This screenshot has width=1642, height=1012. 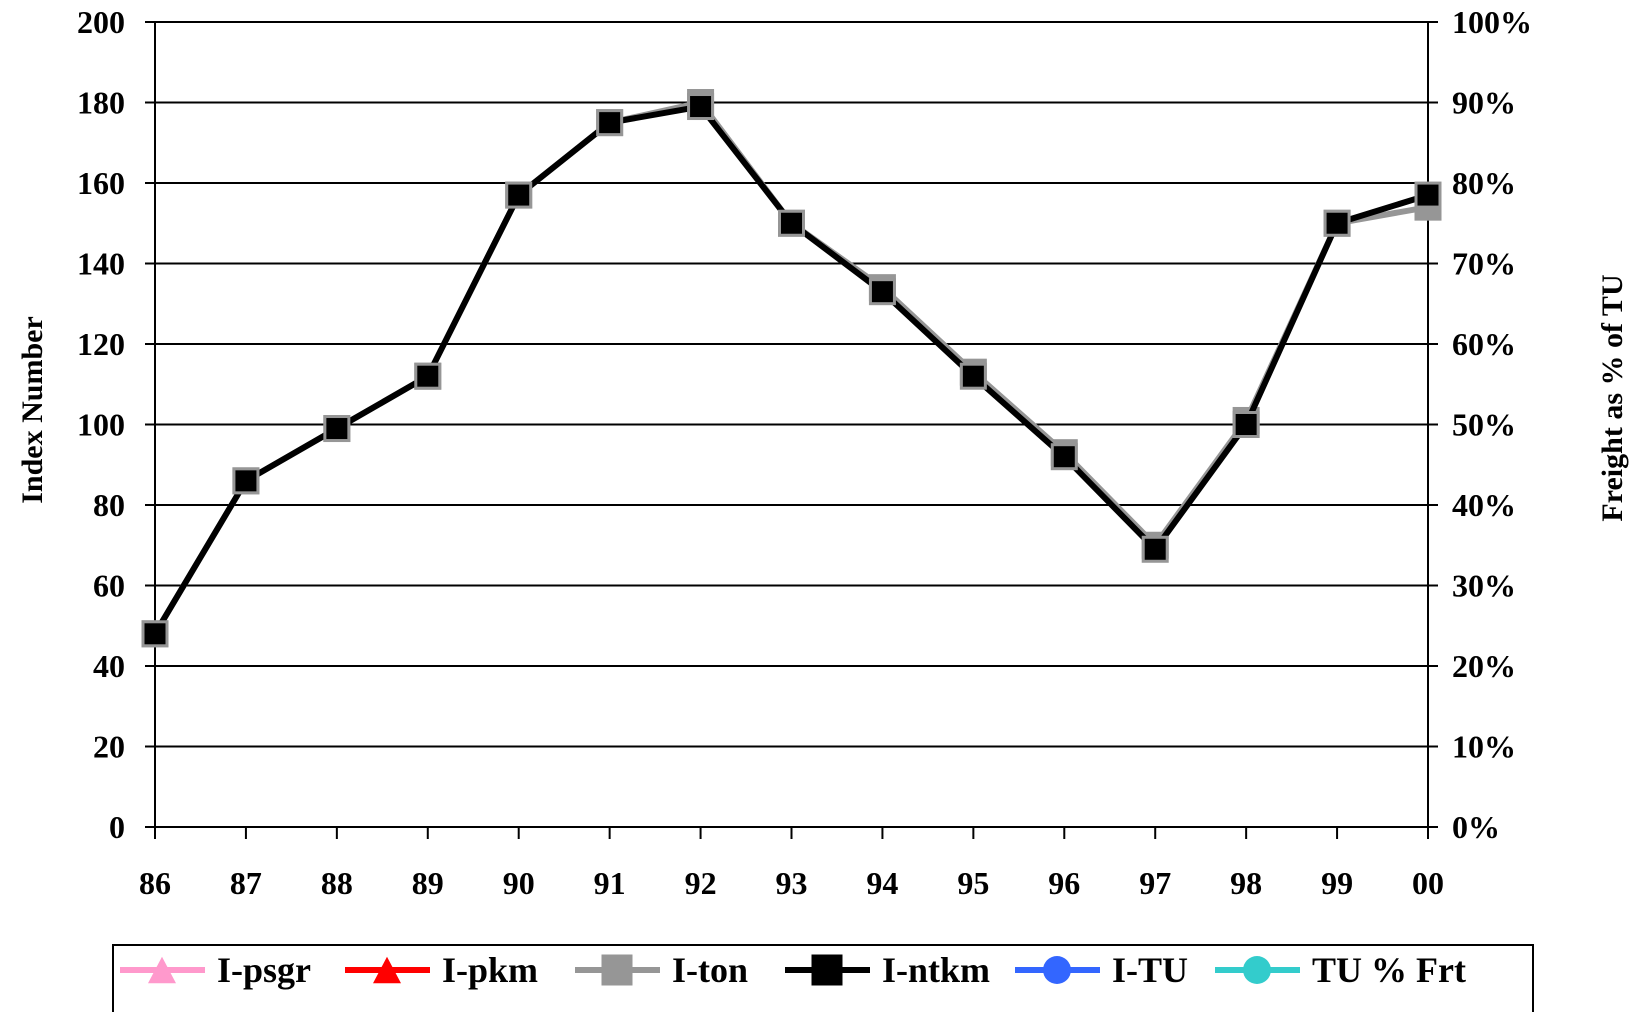 What do you see at coordinates (1484, 344) in the screenshot?
I see `y2-tick-label: 60%` at bounding box center [1484, 344].